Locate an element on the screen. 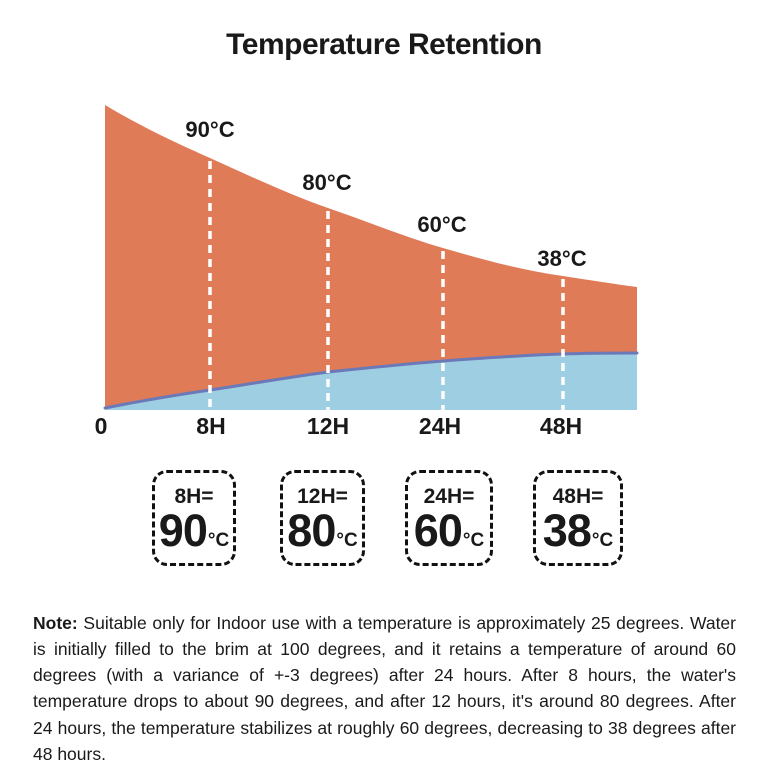 The height and width of the screenshot is (768, 768). x-tick-12h: 12H is located at coordinates (328, 426).